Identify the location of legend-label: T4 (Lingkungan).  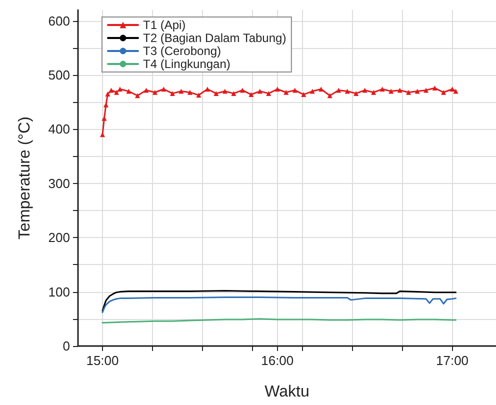
(186, 64).